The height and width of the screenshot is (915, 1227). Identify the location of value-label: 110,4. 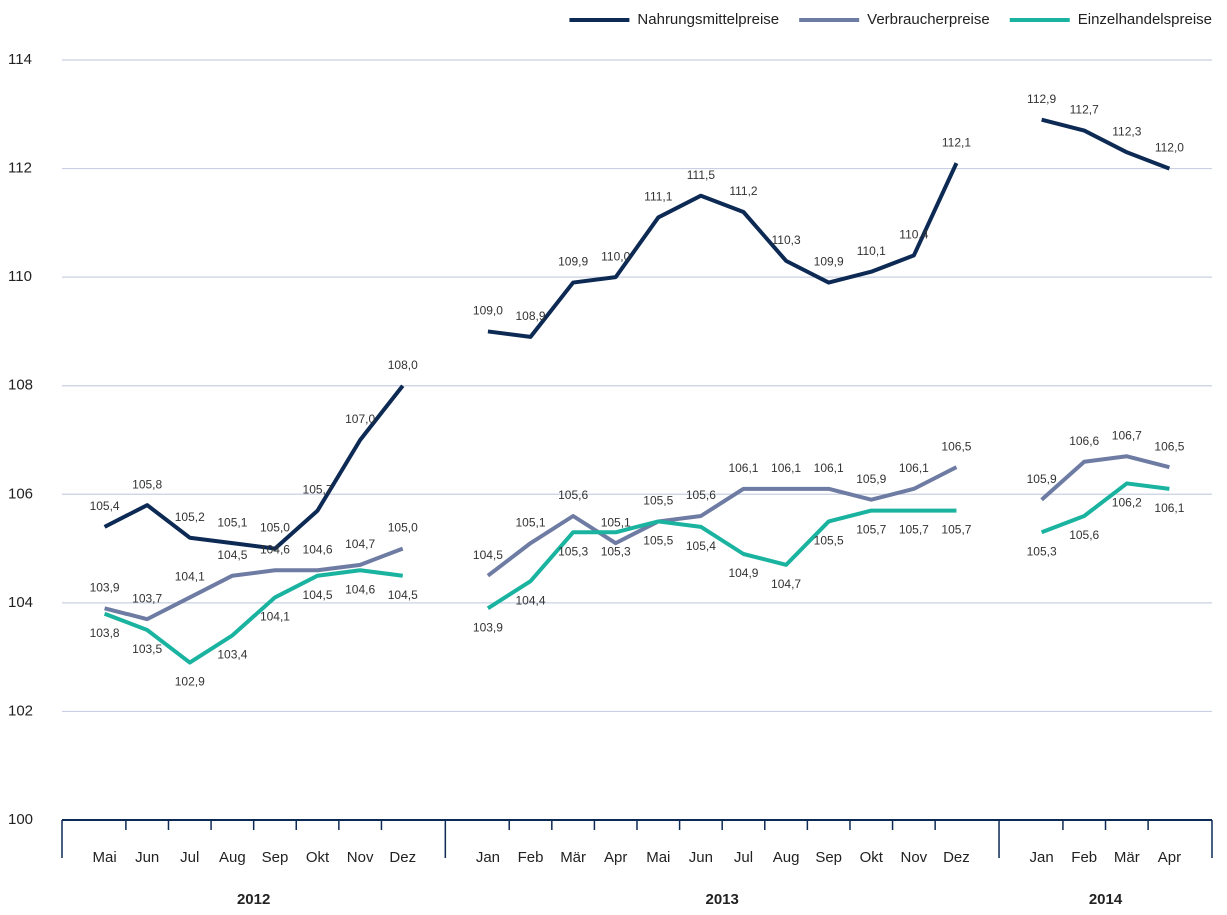
(913, 235).